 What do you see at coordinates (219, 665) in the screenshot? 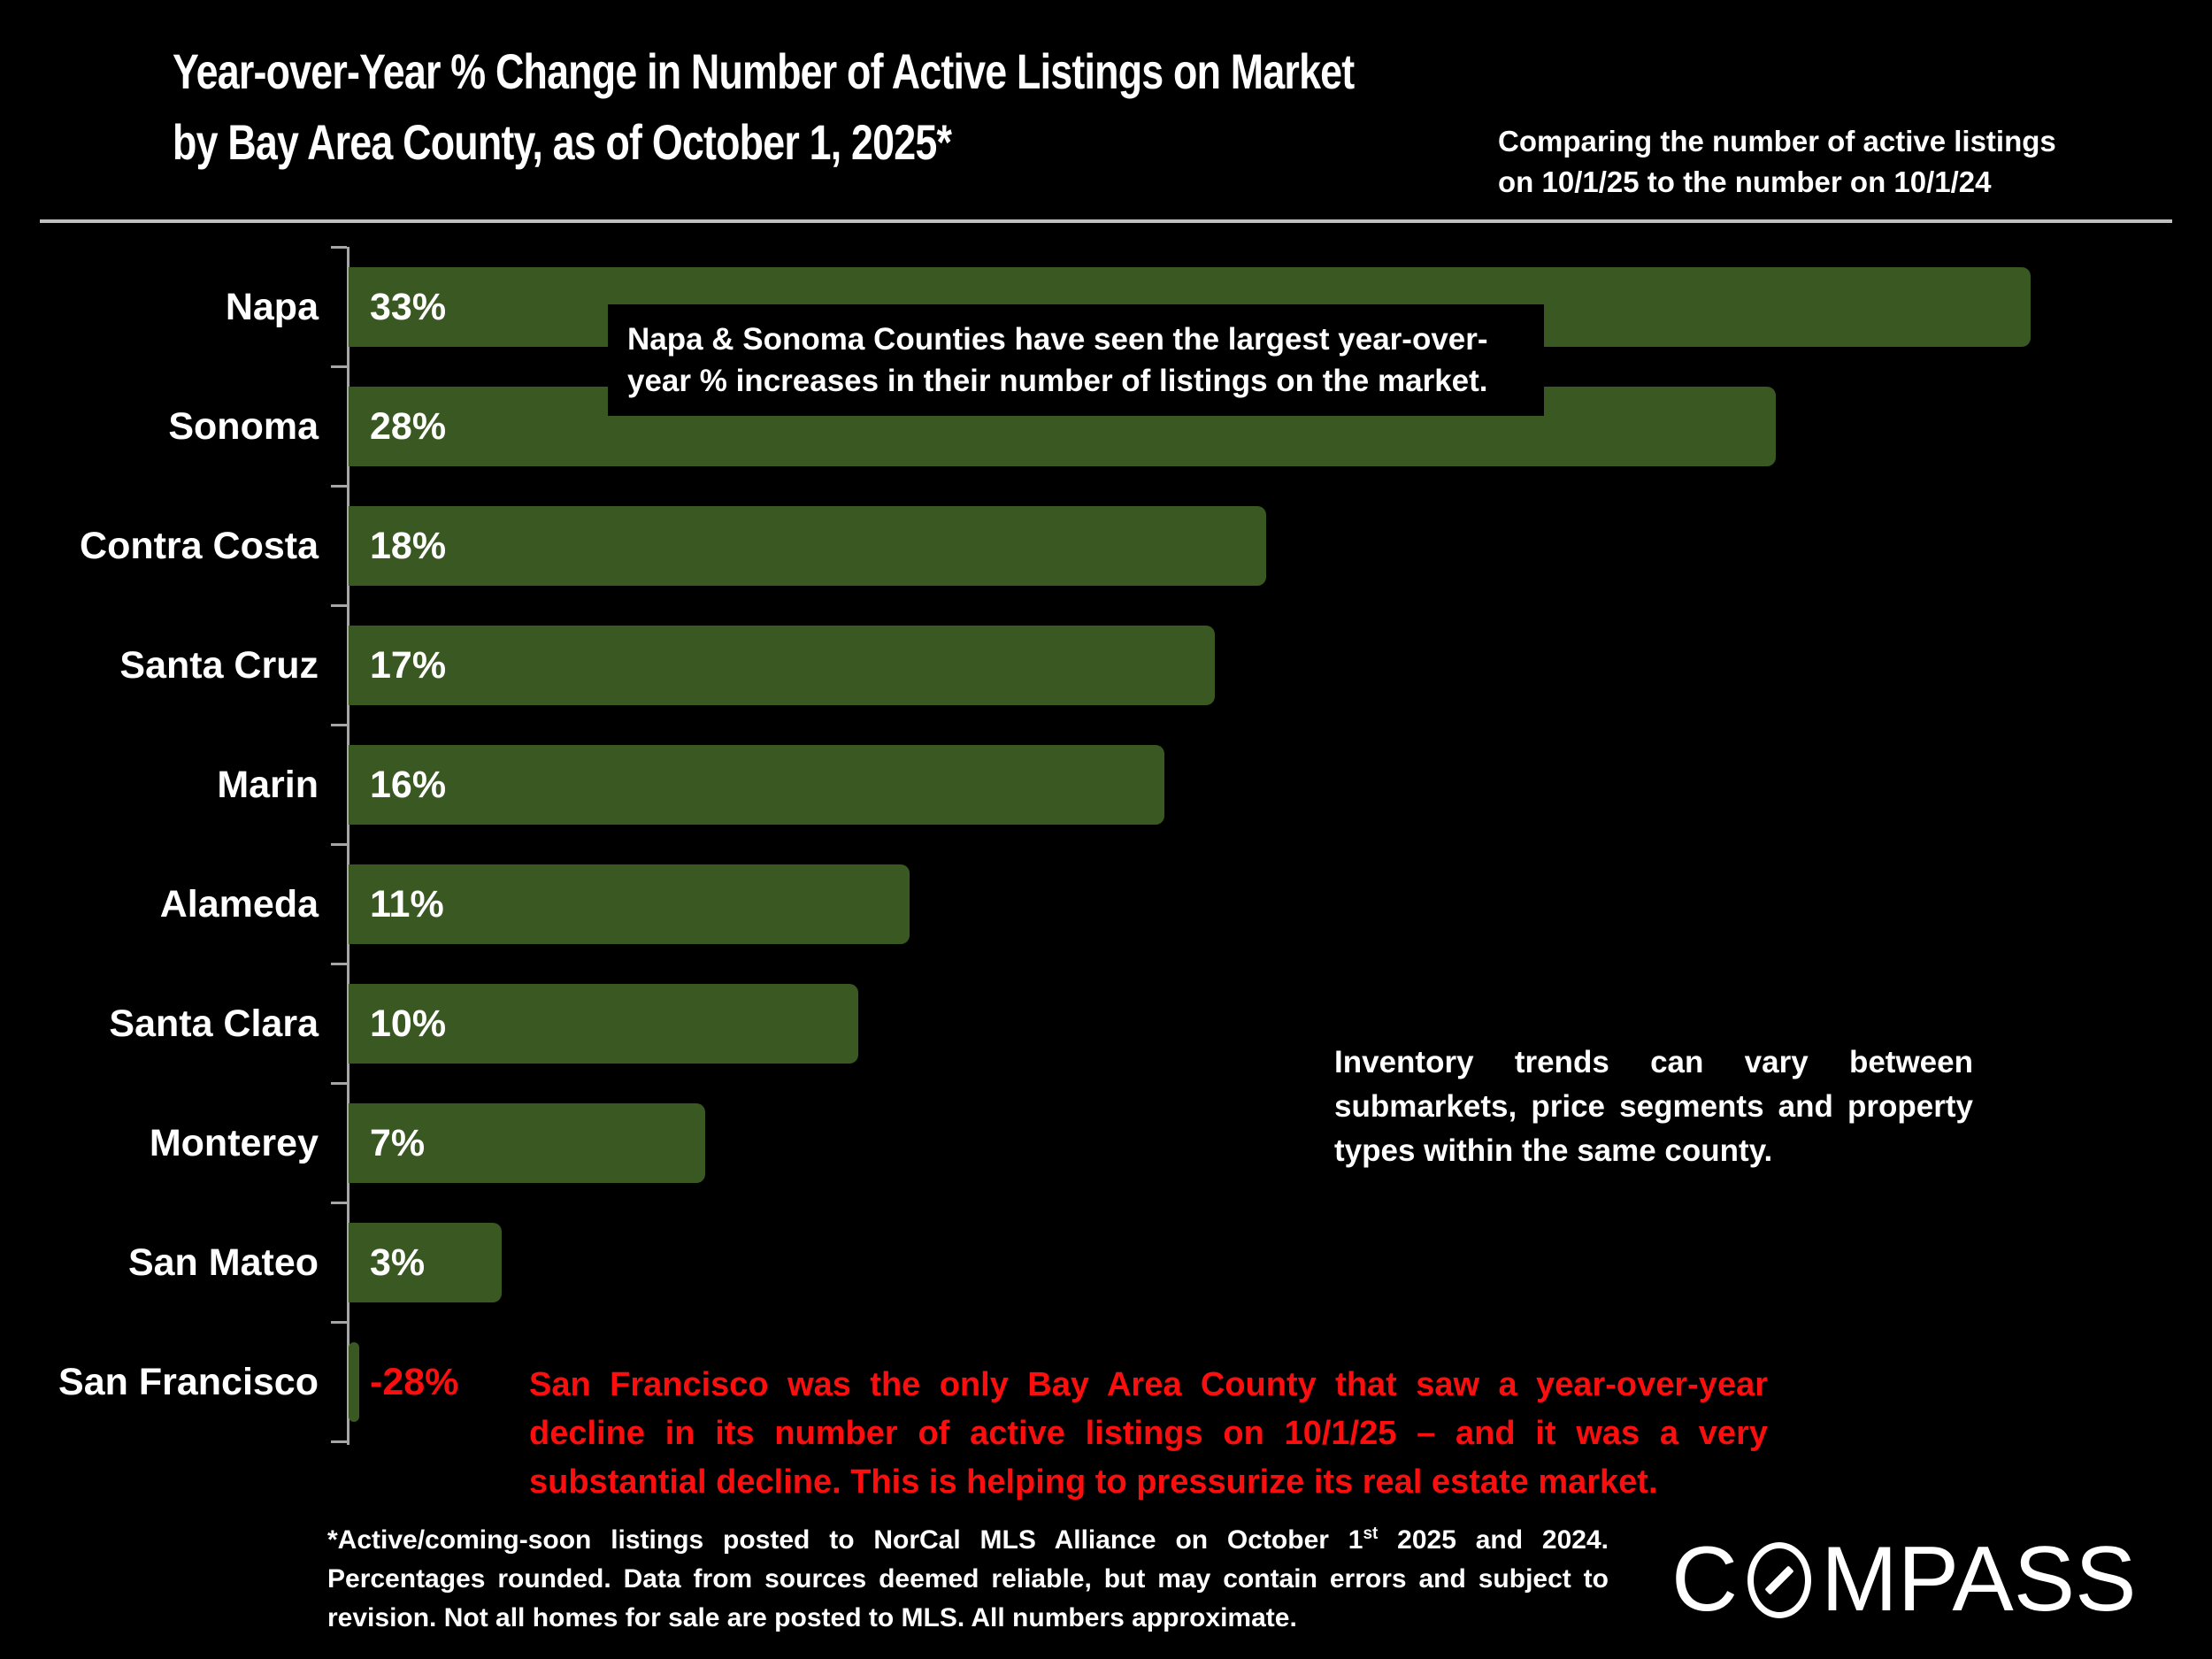
I see `county-label: Santa Cruz` at bounding box center [219, 665].